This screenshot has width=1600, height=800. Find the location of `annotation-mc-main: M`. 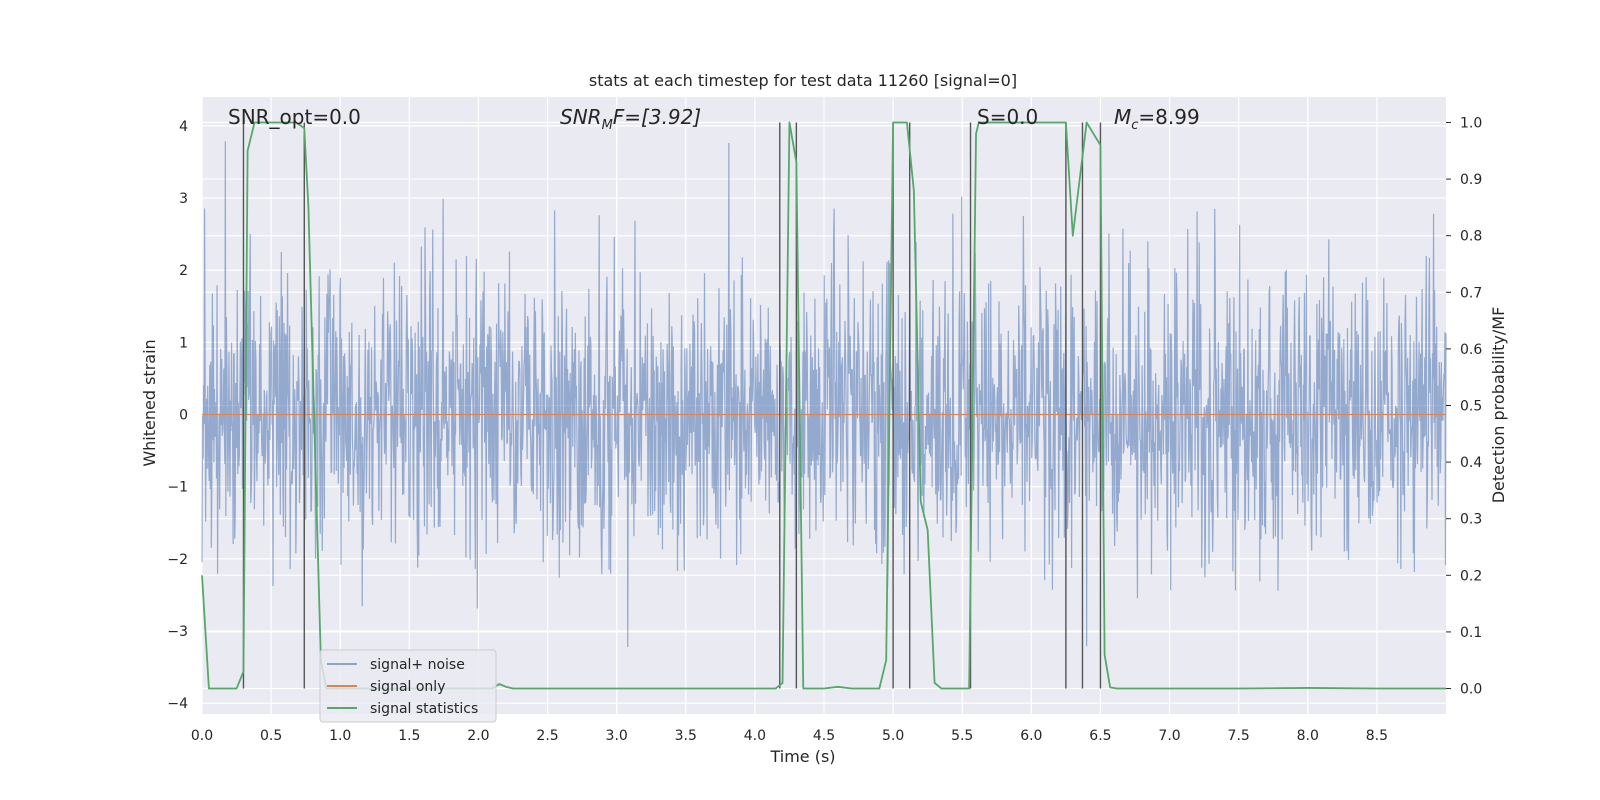

annotation-mc-main: M is located at coordinates (1122, 117).